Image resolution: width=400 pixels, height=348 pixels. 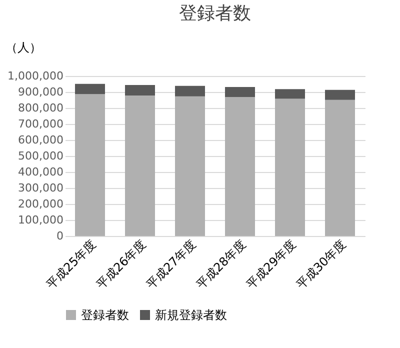 I want to click on y-tick-label: 700,000, so click(x=41, y=124).